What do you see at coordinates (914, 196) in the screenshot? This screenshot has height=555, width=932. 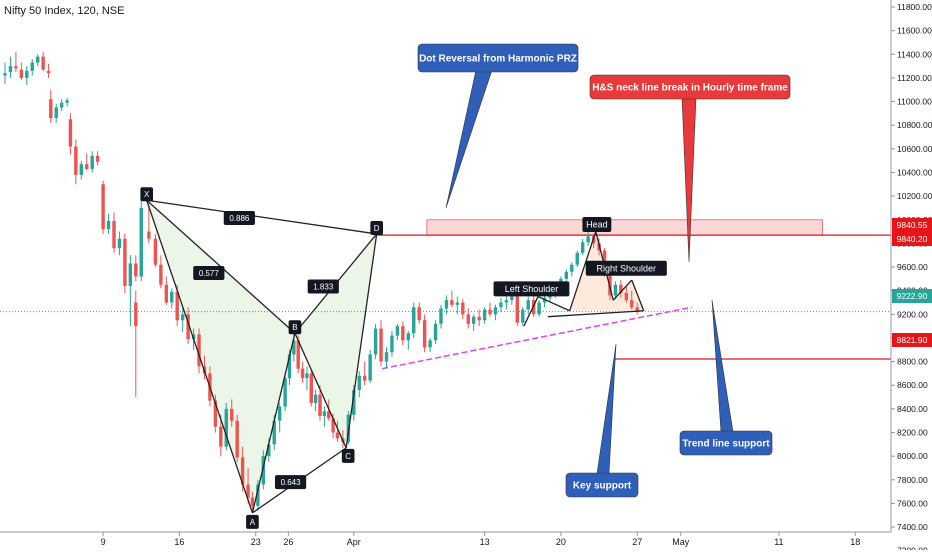 I see `y-tick-label: 10200.00` at bounding box center [914, 196].